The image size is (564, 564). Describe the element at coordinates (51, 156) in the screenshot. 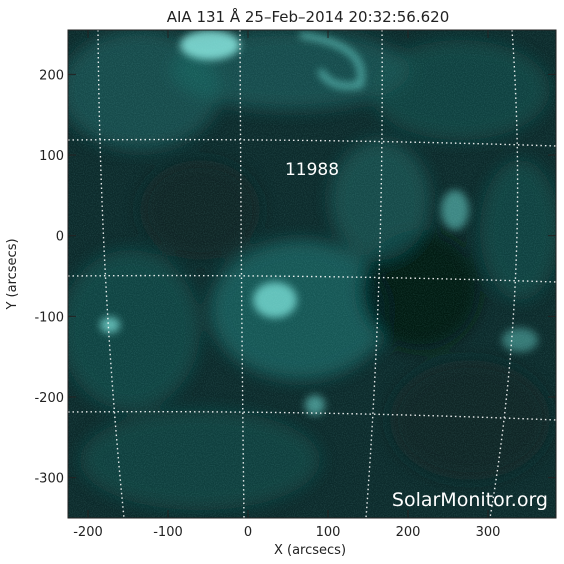

I see `y-tick-label: 100` at that location.